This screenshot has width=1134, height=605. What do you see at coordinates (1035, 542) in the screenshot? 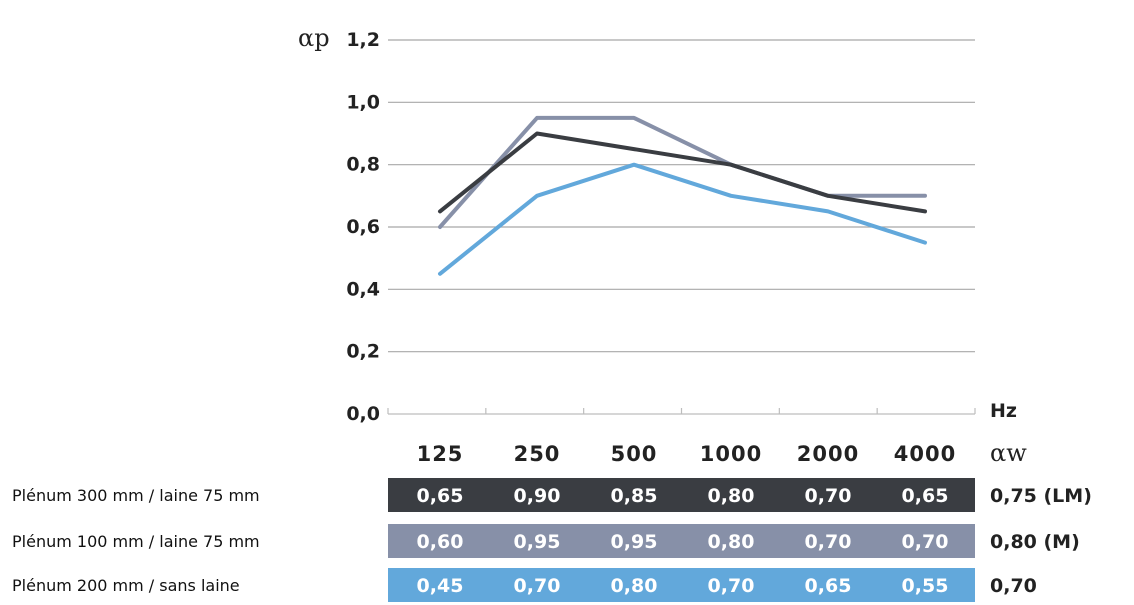
I see `aw-value: 0,80 (M)` at bounding box center [1035, 542].